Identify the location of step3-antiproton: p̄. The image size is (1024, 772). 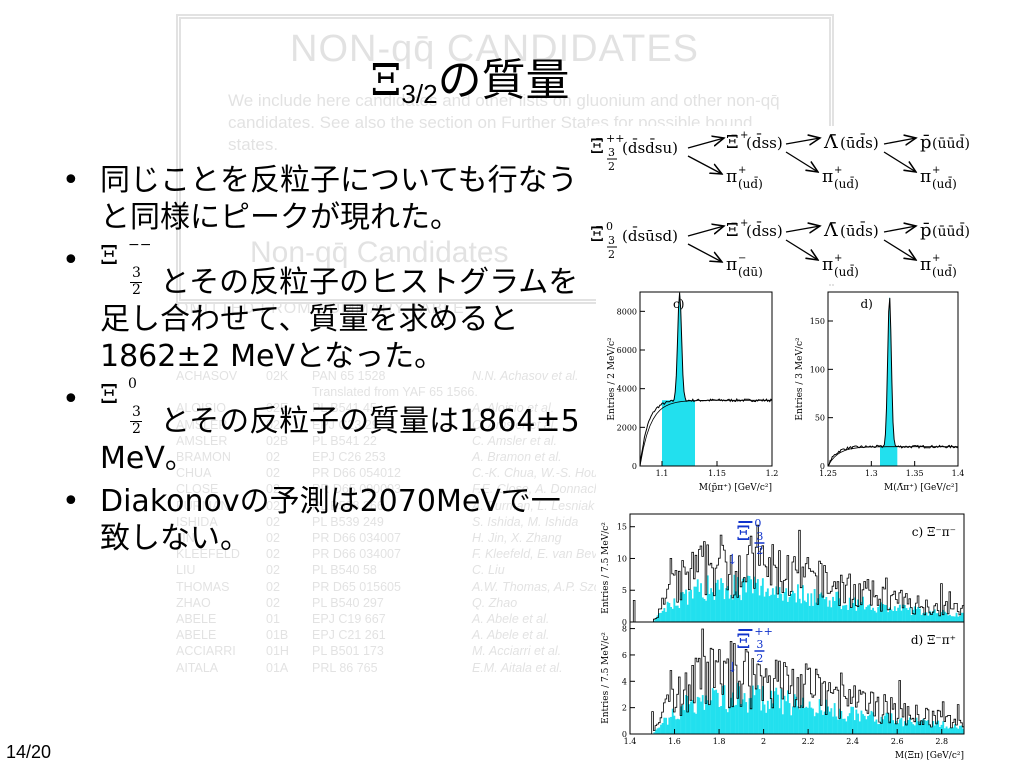
(926, 142).